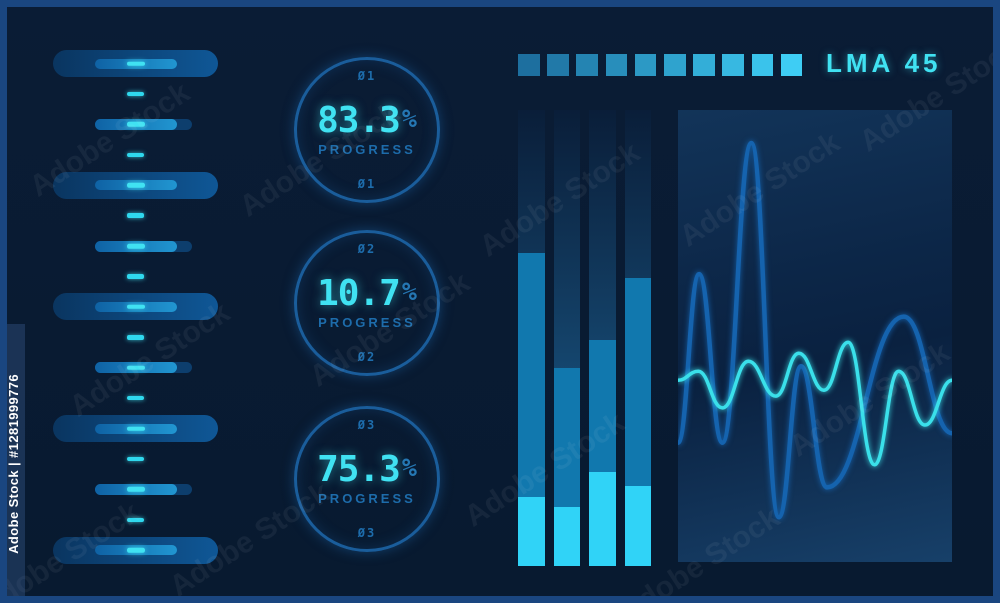 This screenshot has width=1000, height=603. What do you see at coordinates (367, 249) in the screenshot?
I see `circle-top-index: Ø2` at bounding box center [367, 249].